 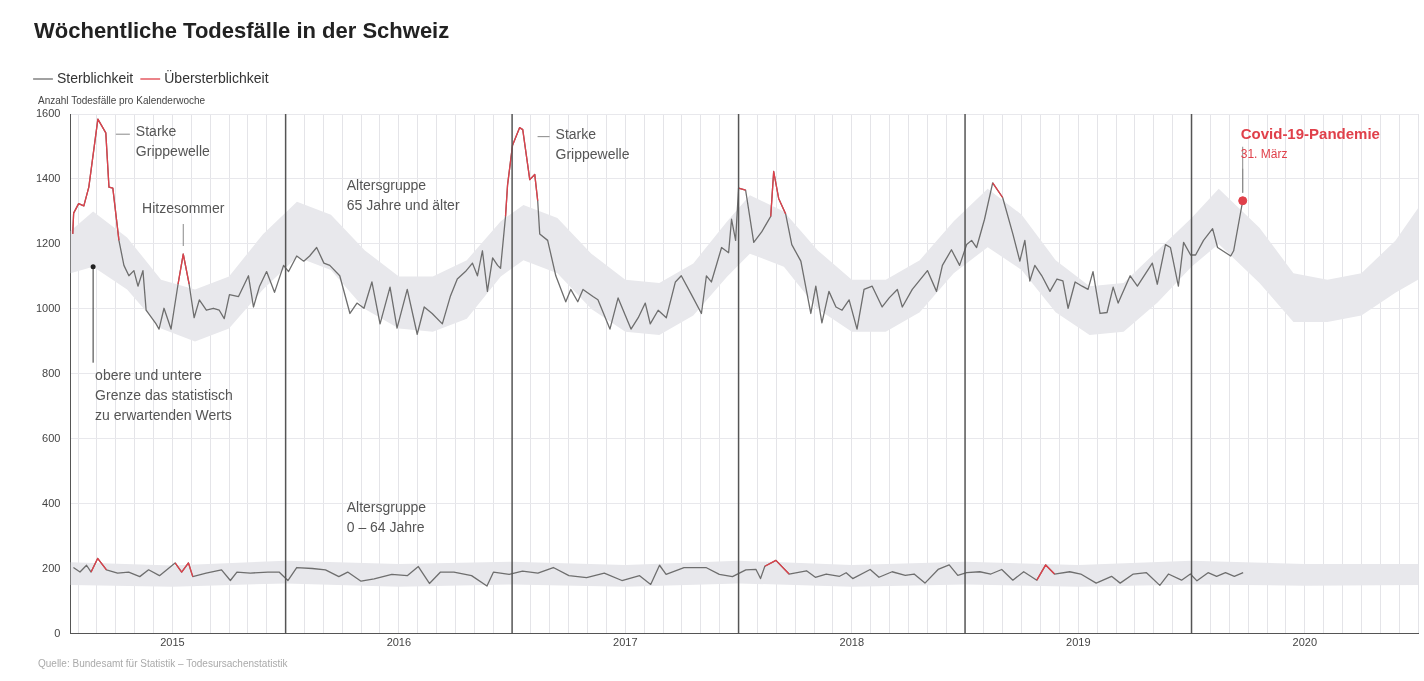 What do you see at coordinates (48, 178) in the screenshot?
I see `y-tick-label: 1400` at bounding box center [48, 178].